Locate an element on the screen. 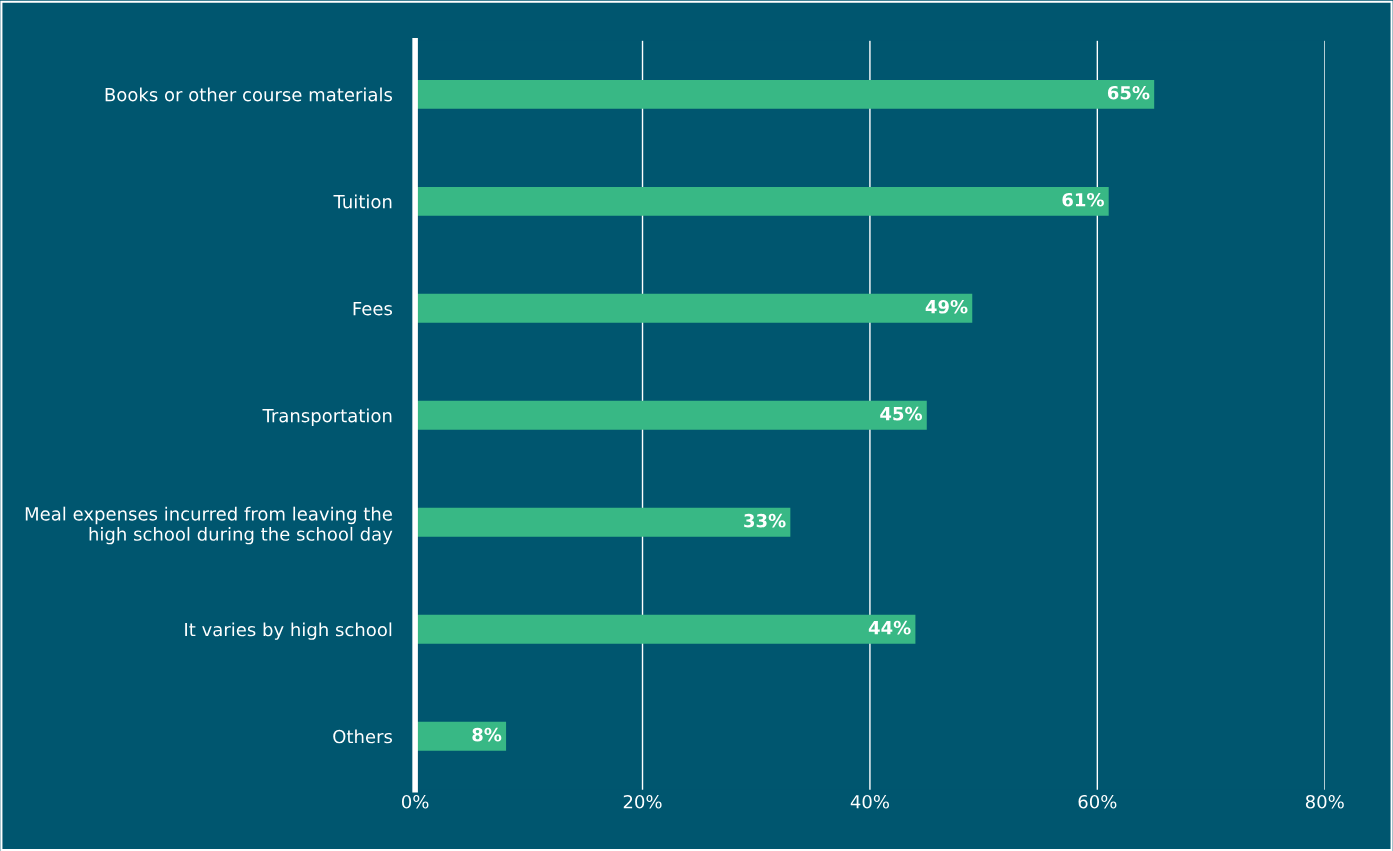  y-tick-label: Tuition is located at coordinates (362, 201).